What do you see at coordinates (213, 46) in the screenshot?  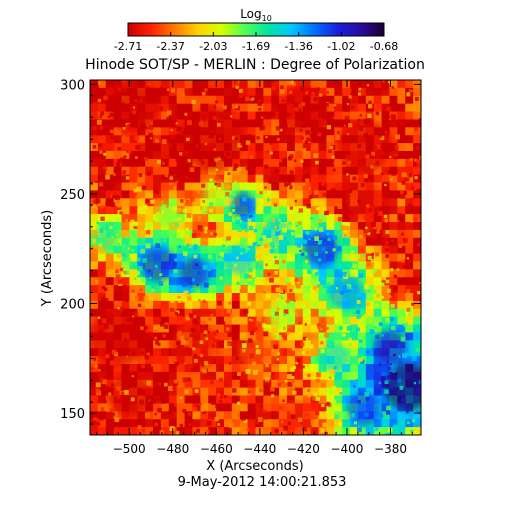 I see `colorbar-tick-label: -2.03` at bounding box center [213, 46].